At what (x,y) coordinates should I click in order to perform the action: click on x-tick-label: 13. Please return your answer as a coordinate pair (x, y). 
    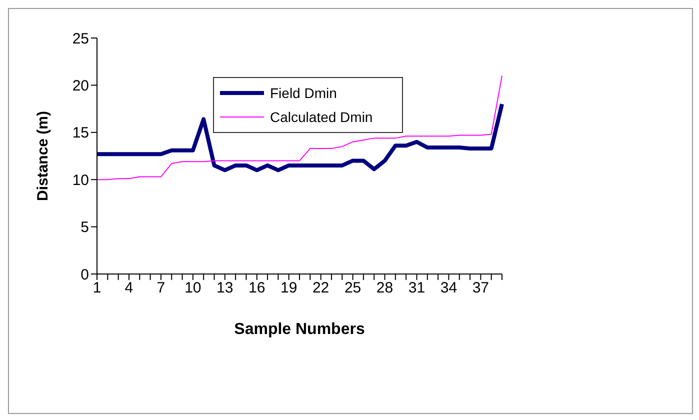
    Looking at the image, I should click on (225, 288).